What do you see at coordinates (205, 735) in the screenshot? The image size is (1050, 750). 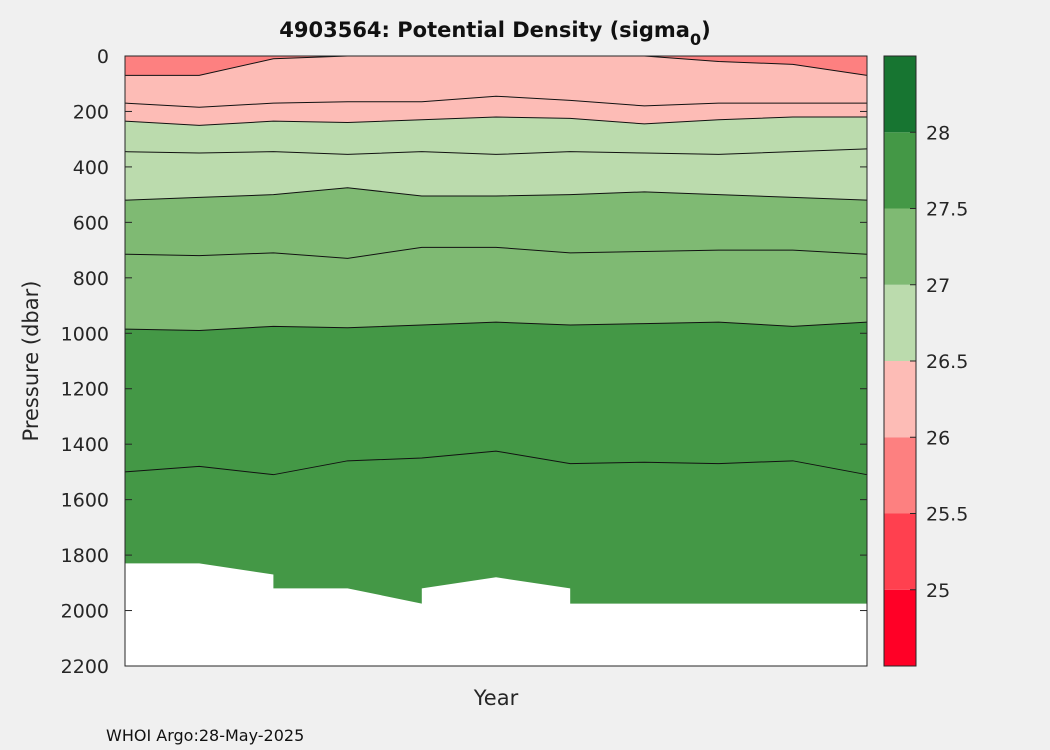 I see `footer-text: WHOI Argo:28-May-2025` at bounding box center [205, 735].